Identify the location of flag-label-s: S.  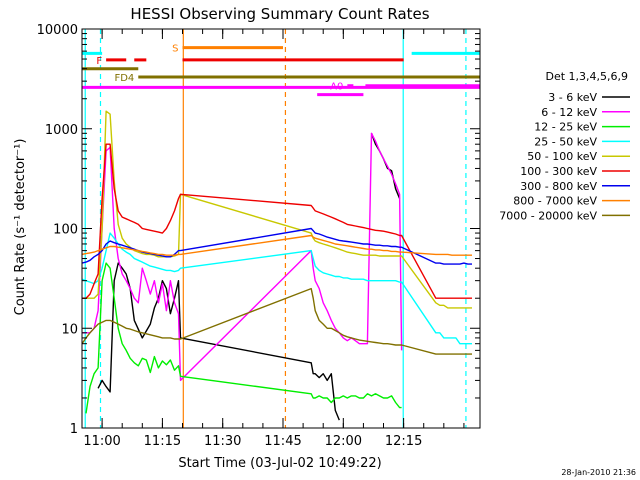
(175, 49).